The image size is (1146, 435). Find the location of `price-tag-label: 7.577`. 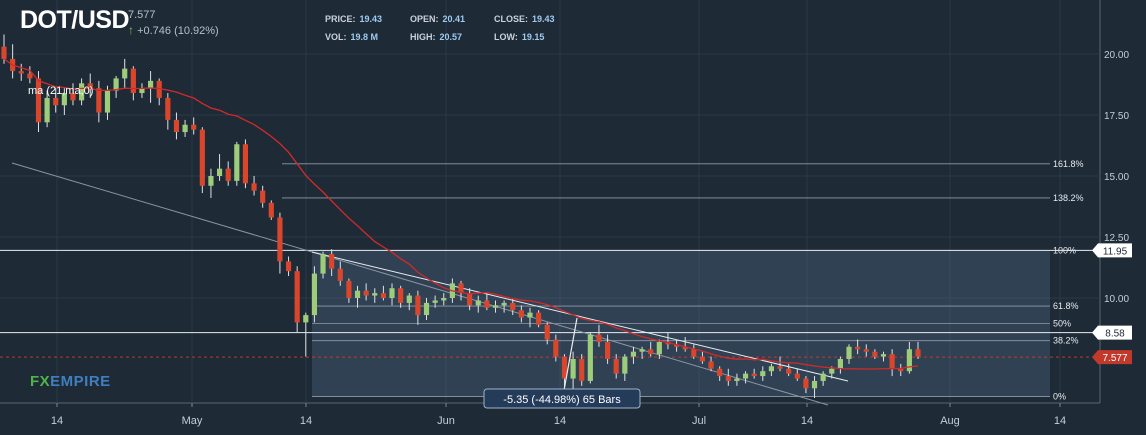

price-tag-label: 7.577 is located at coordinates (1114, 358).